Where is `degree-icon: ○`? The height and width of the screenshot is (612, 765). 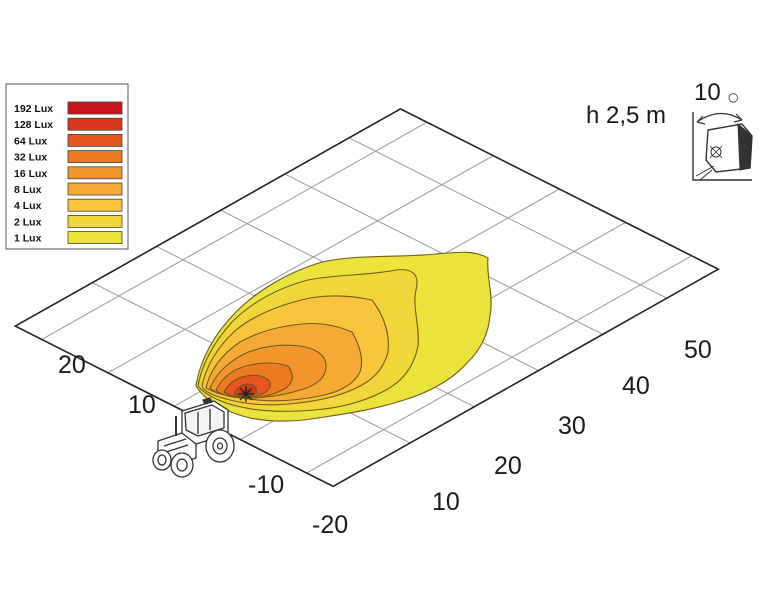
degree-icon: ○ is located at coordinates (733, 97).